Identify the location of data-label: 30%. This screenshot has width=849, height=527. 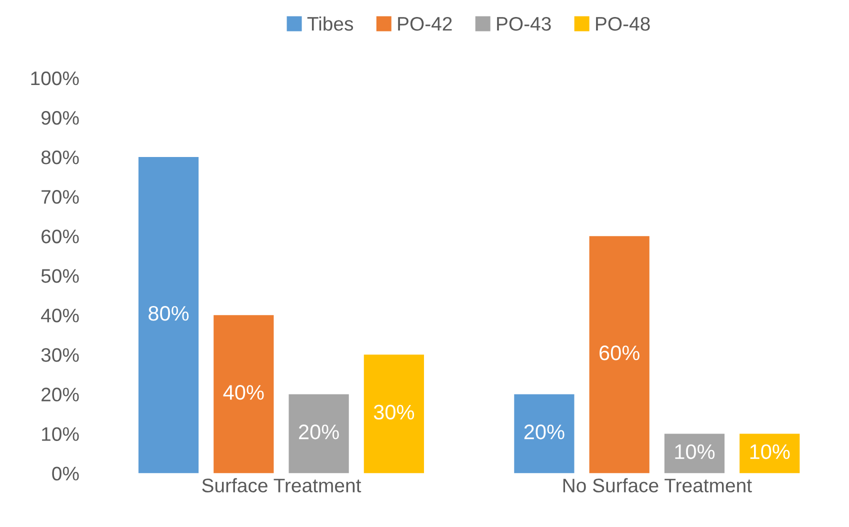
(394, 412).